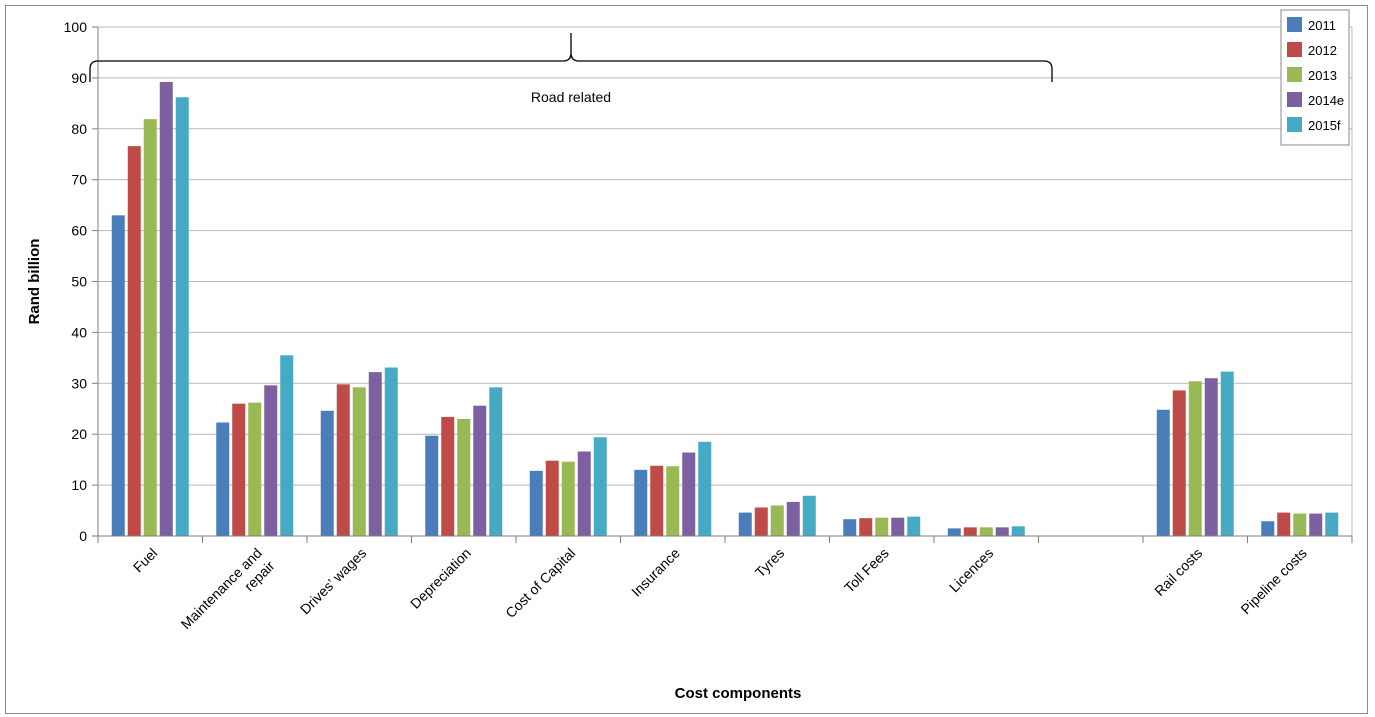 The image size is (1375, 717). I want to click on legend-swatch-2013, so click(1294, 74).